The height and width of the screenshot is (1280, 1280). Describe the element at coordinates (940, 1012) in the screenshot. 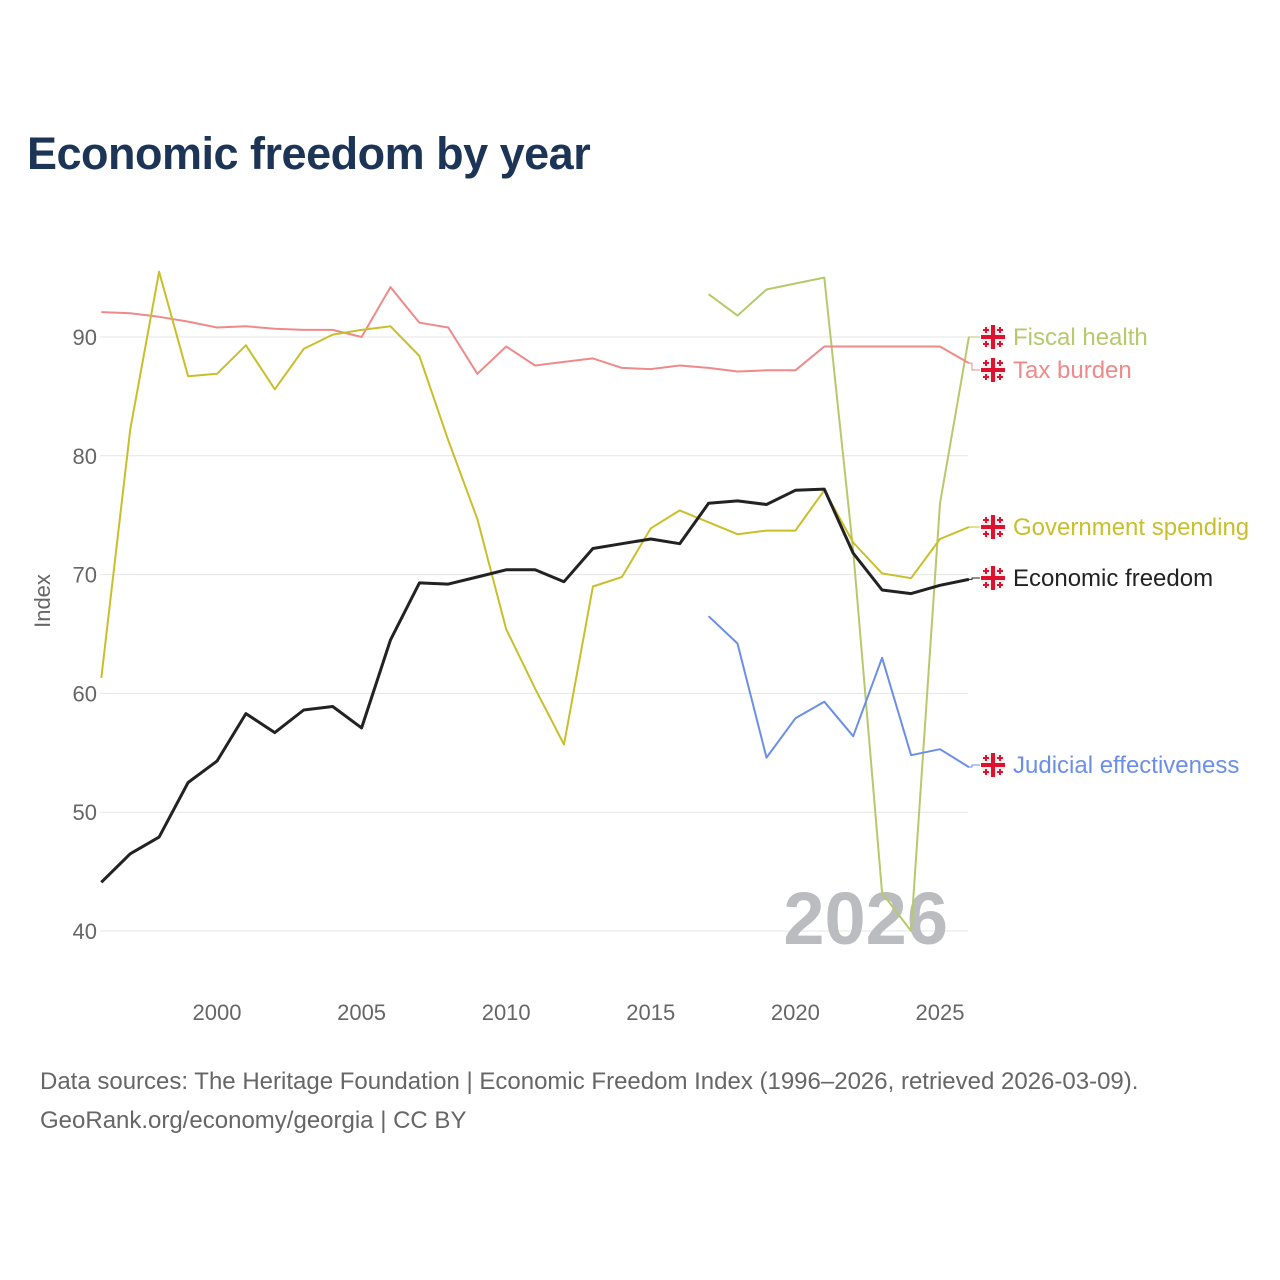

I see `x-tick-label: 2025` at that location.